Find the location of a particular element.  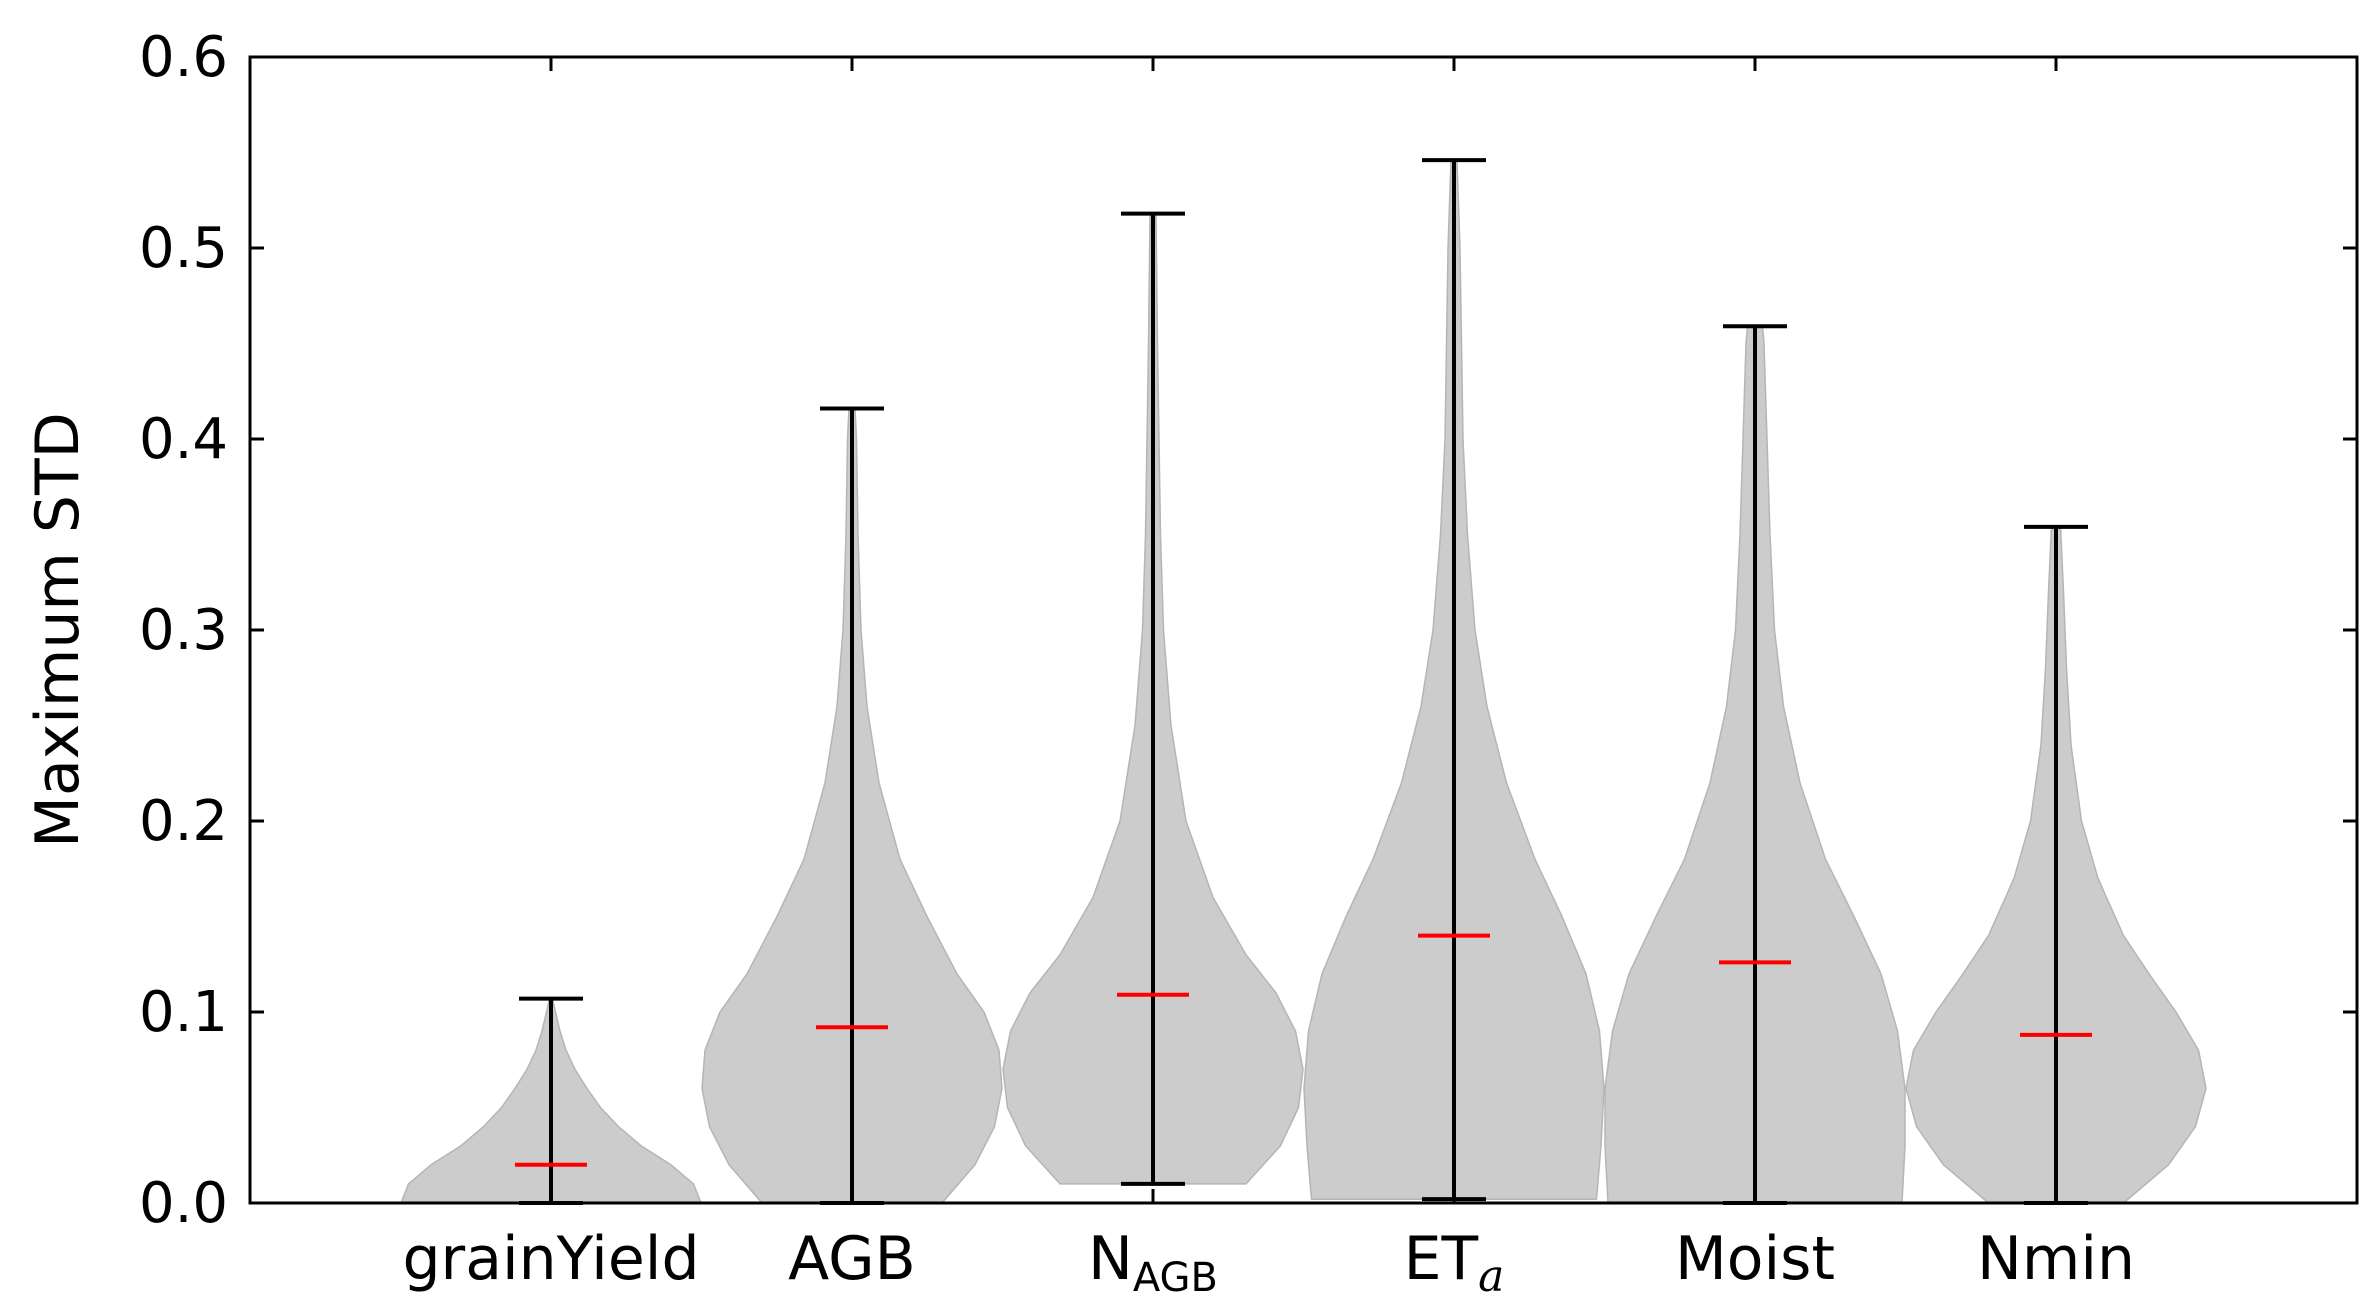

y-tick-label: 0.6 is located at coordinates (183, 57).